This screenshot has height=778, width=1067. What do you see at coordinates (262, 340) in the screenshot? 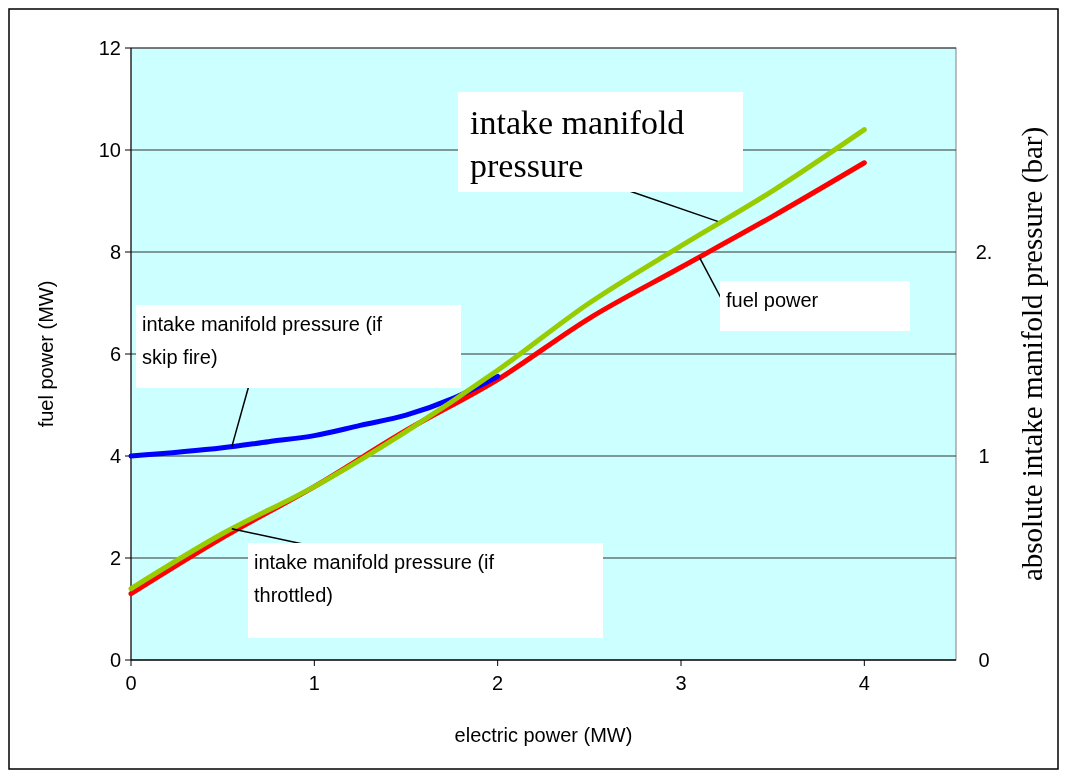
I see `text: intake manifold pressure (if skip fire)` at bounding box center [262, 340].